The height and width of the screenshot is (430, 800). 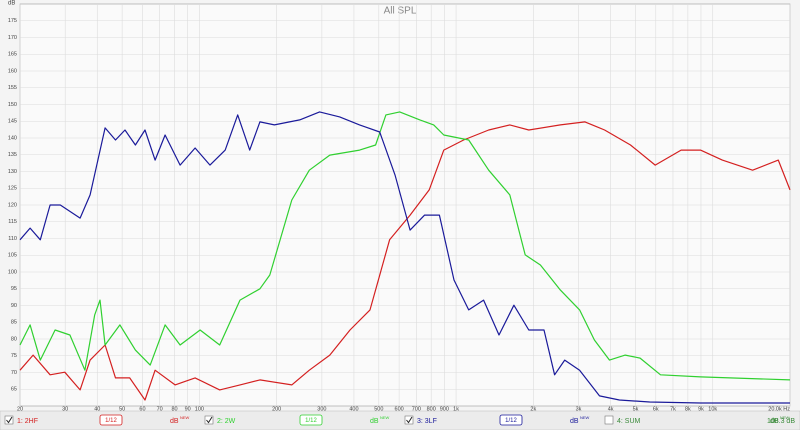 I want to click on x-tick-label: 5k, so click(x=636, y=409).